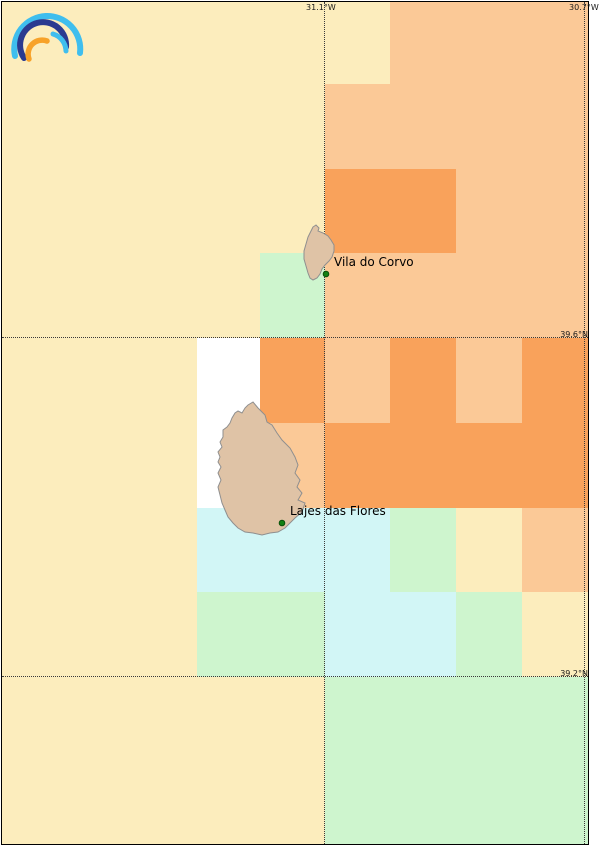  What do you see at coordinates (374, 262) in the screenshot?
I see `place-label-vila-do-corvo: Vila do Corvo` at bounding box center [374, 262].